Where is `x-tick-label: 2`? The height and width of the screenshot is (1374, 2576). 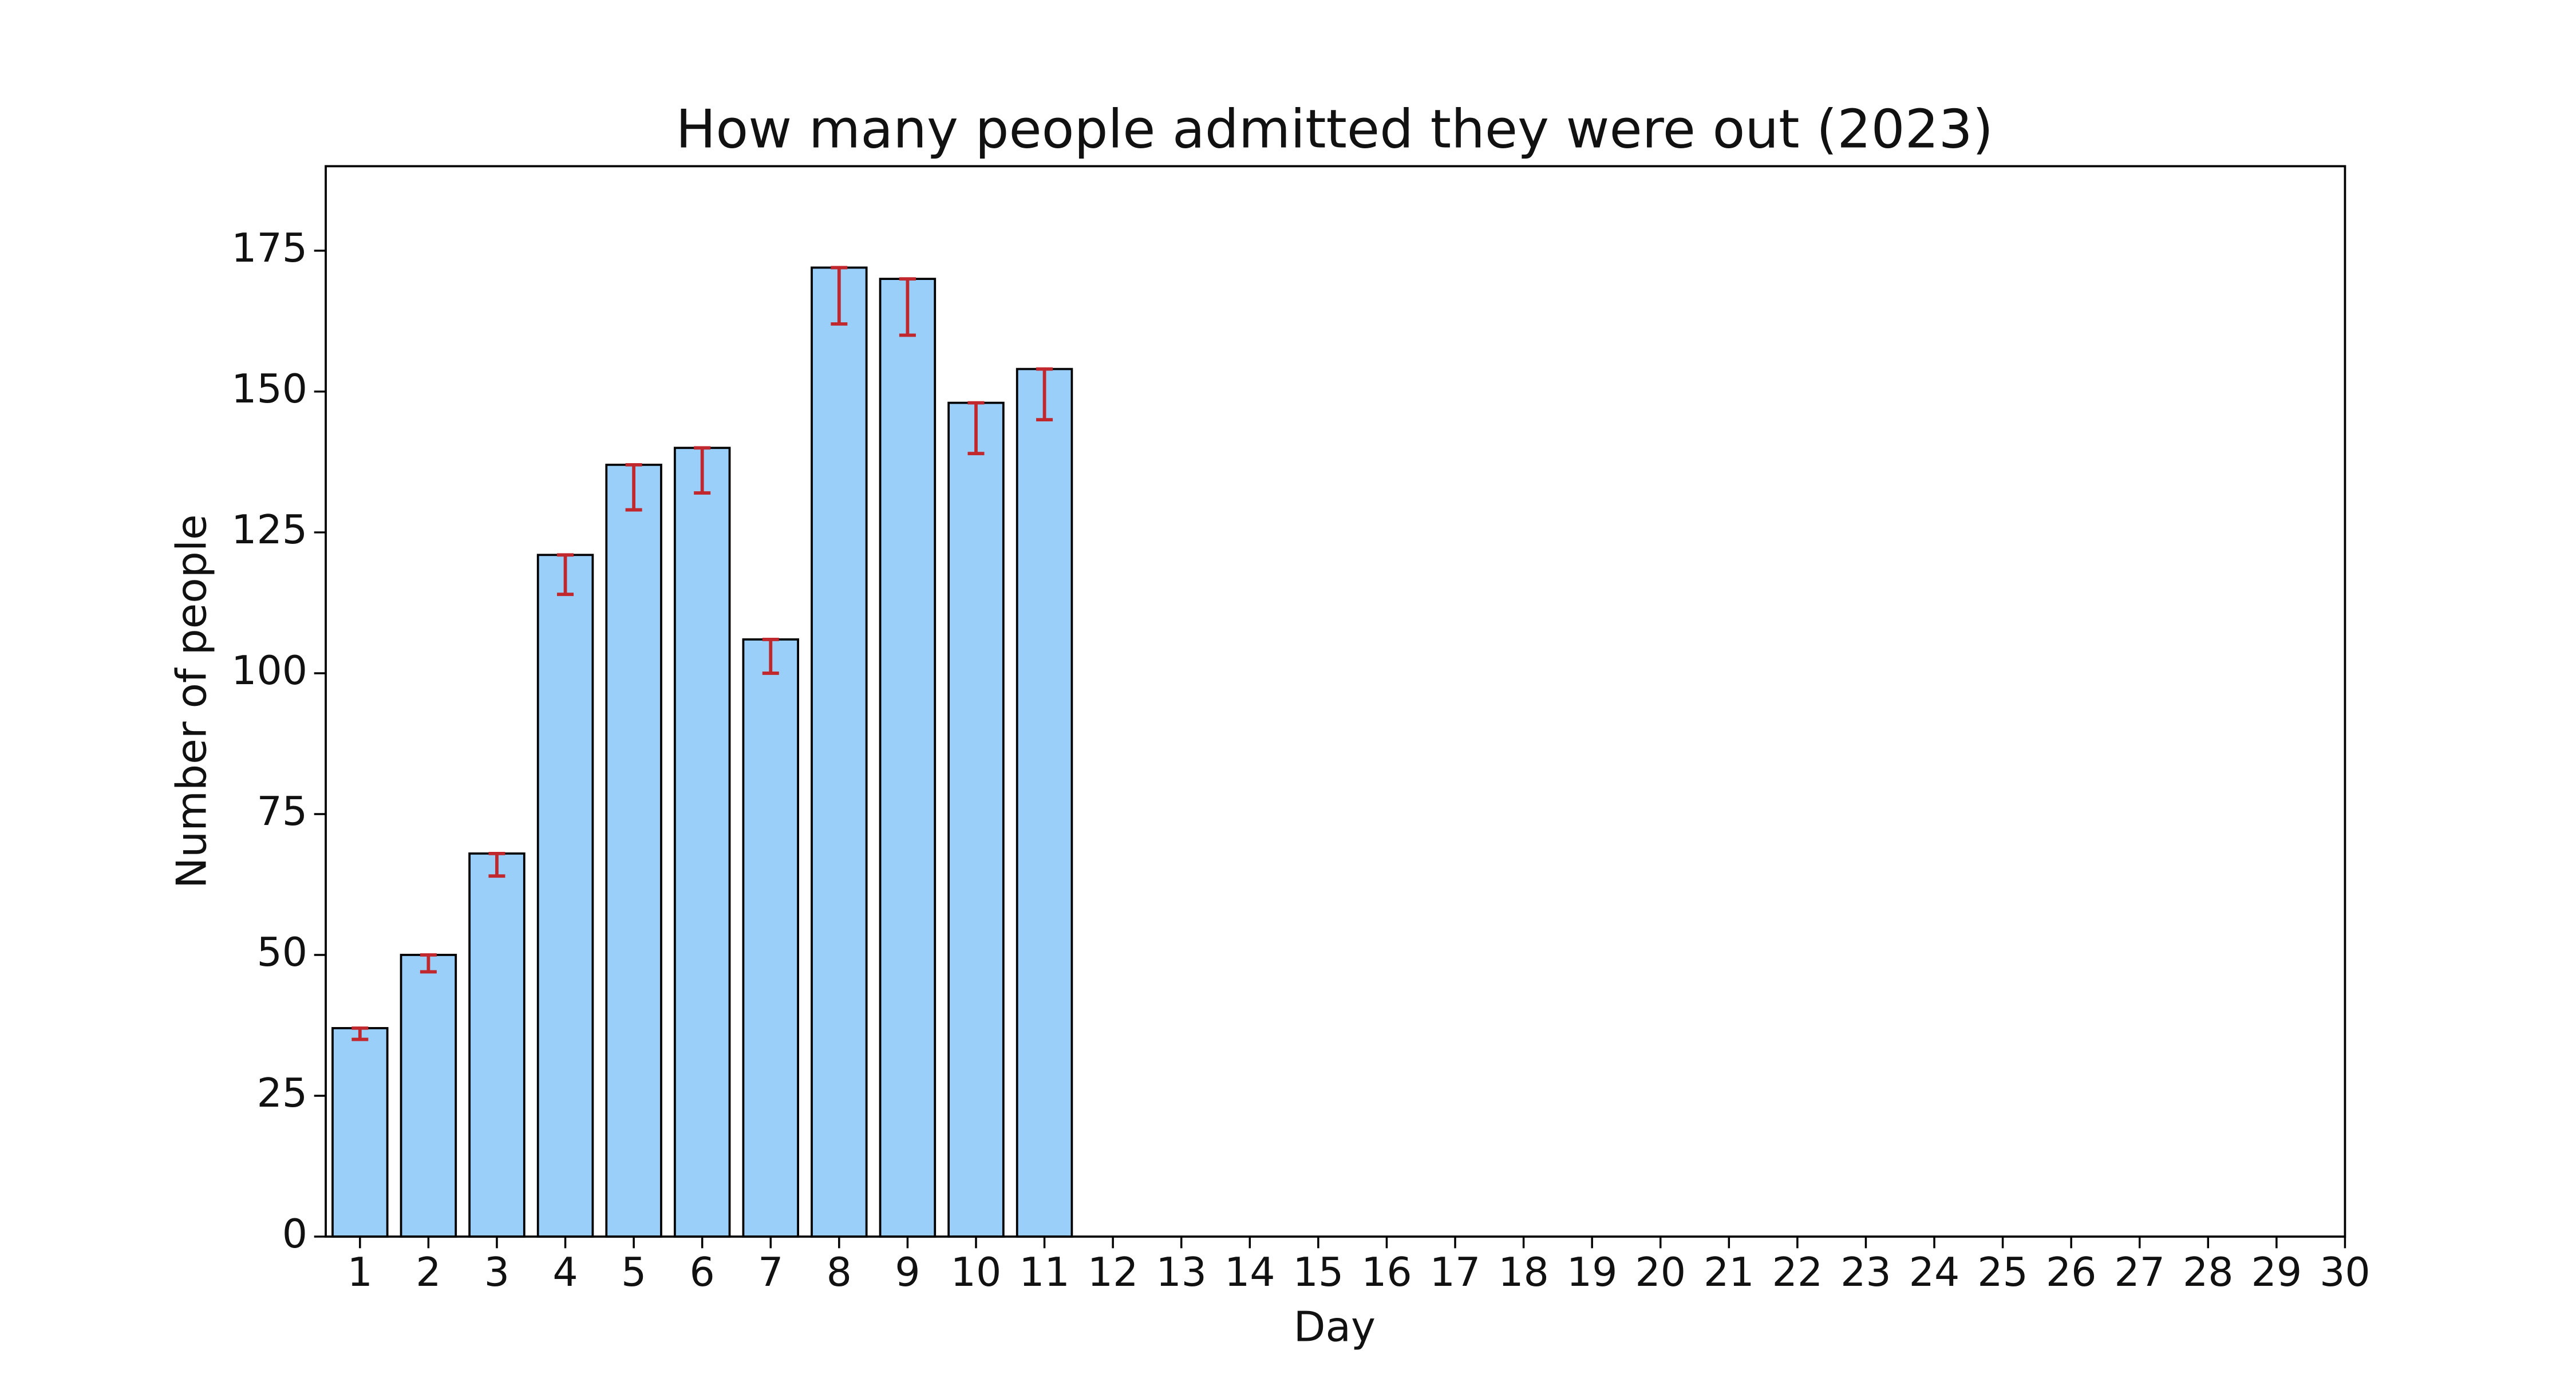
x-tick-label: 2 is located at coordinates (428, 1273).